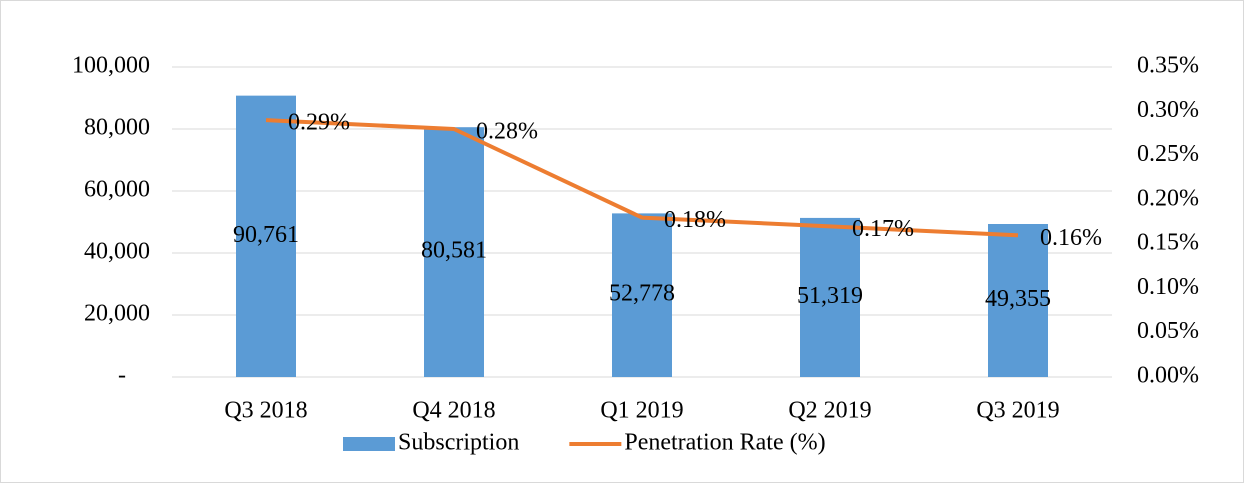 This screenshot has width=1244, height=483. What do you see at coordinates (1168, 66) in the screenshot?
I see `y2-tick-label: 0.35%` at bounding box center [1168, 66].